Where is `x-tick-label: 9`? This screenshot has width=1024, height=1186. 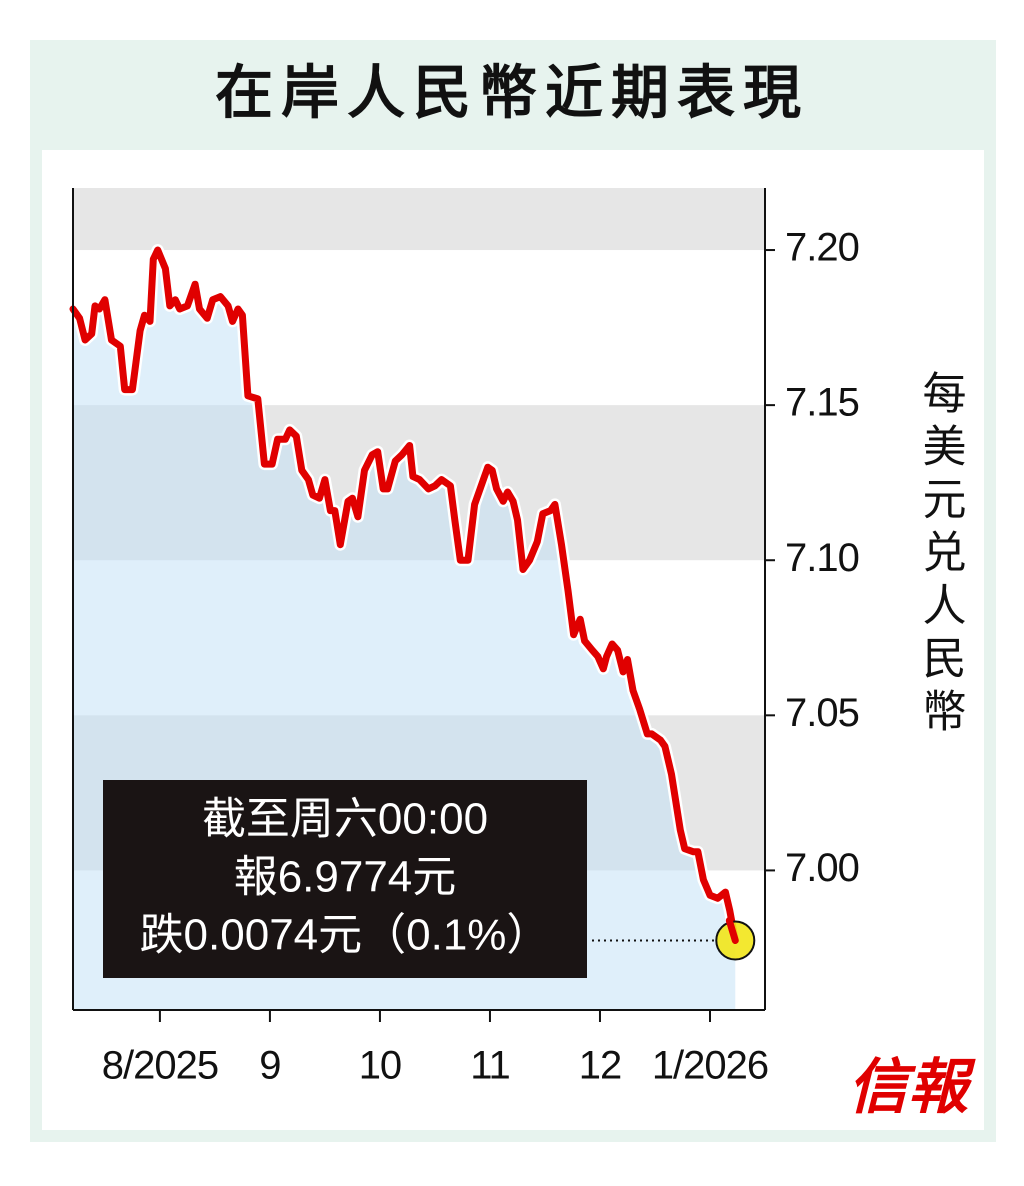 x-tick-label: 9 is located at coordinates (269, 1066).